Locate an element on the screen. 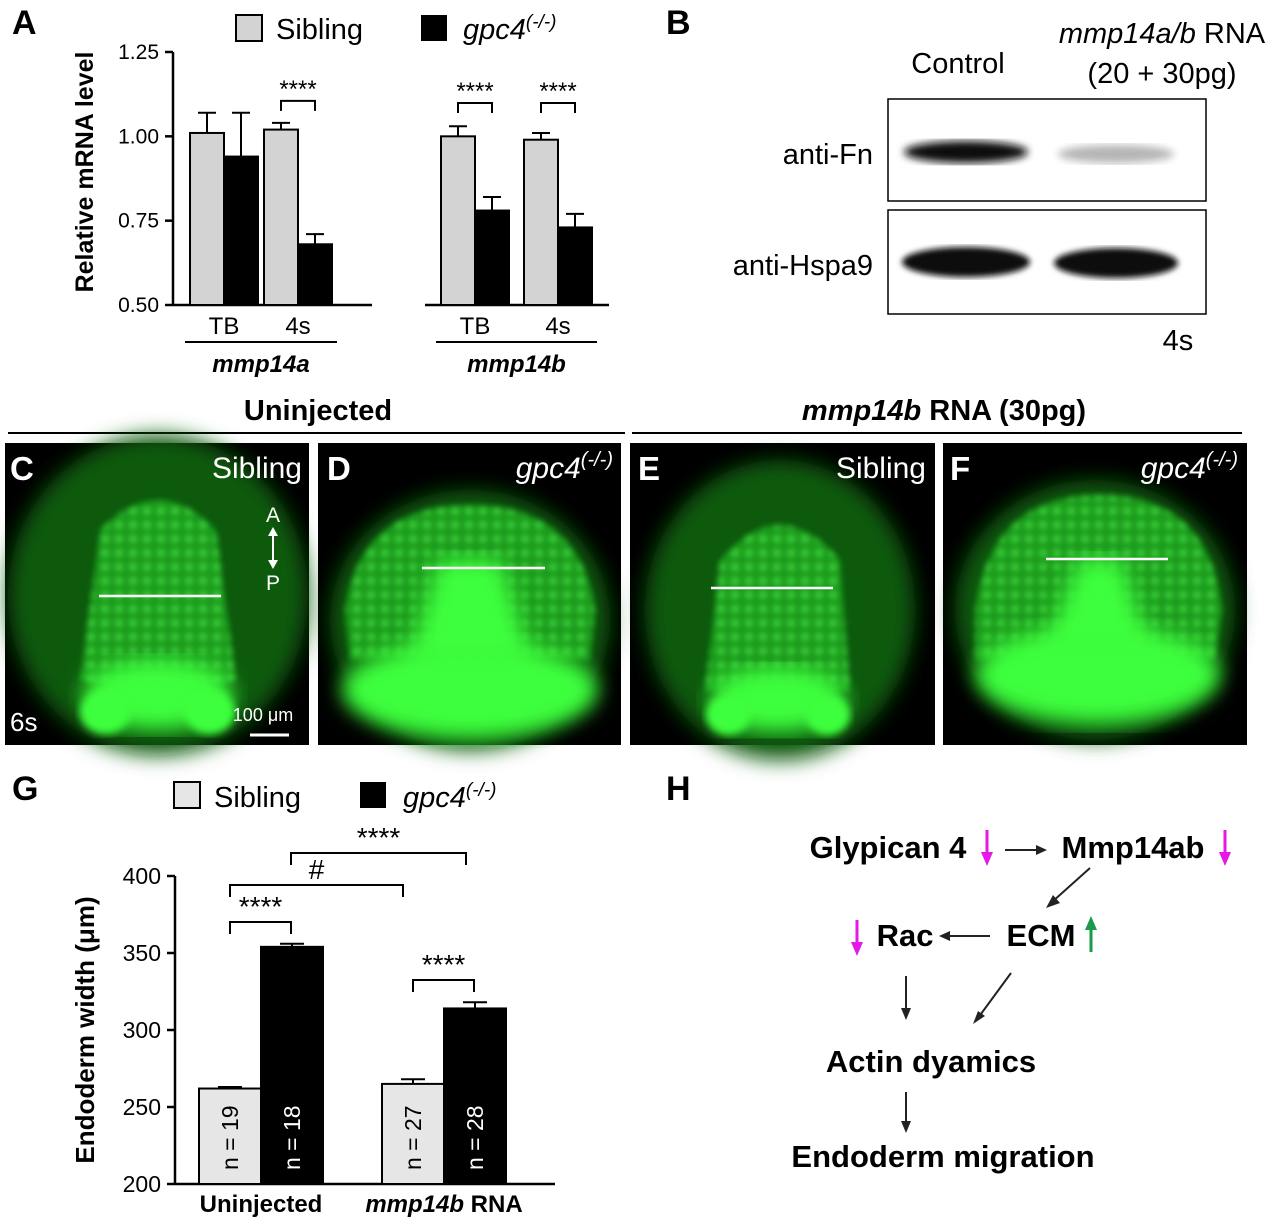  node-rac: Rac is located at coordinates (905, 935).